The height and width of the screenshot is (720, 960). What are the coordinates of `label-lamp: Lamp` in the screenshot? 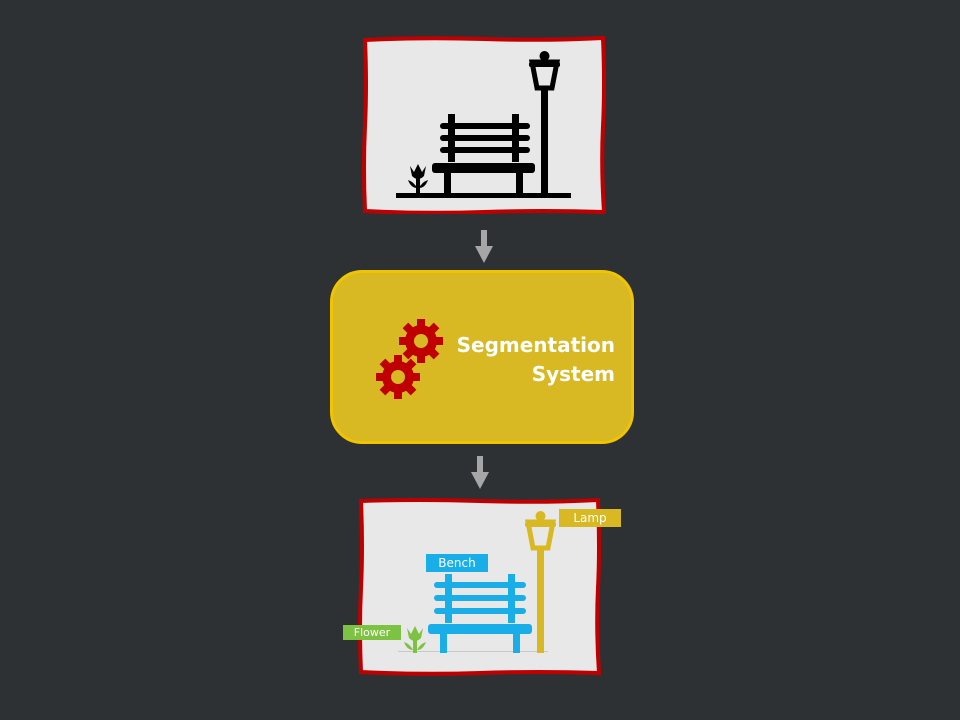 It's located at (590, 518).